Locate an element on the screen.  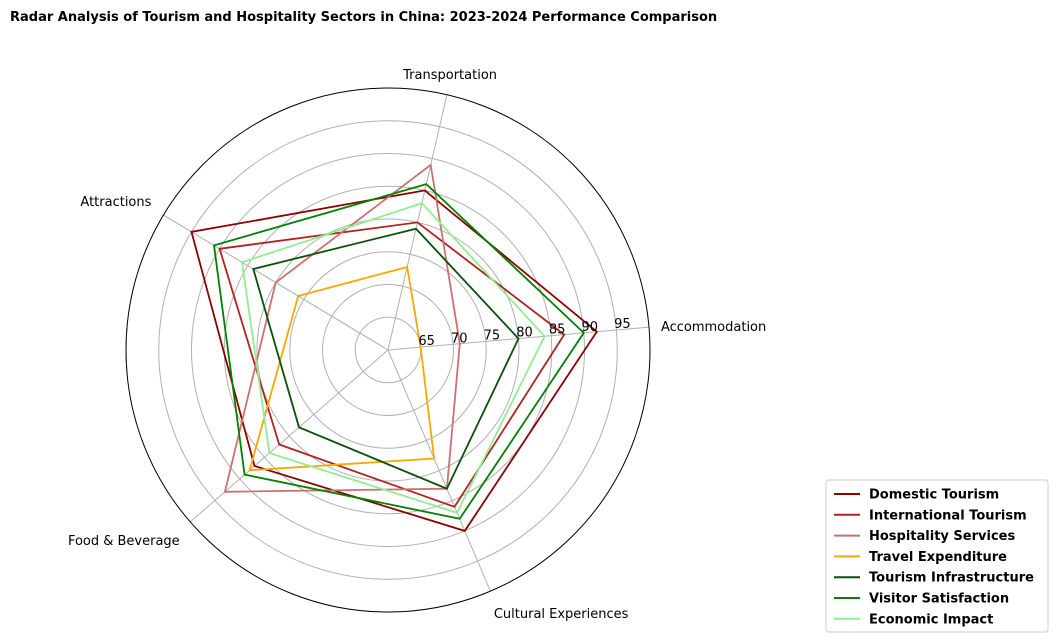
legend-label: International Tourism is located at coordinates (948, 515).